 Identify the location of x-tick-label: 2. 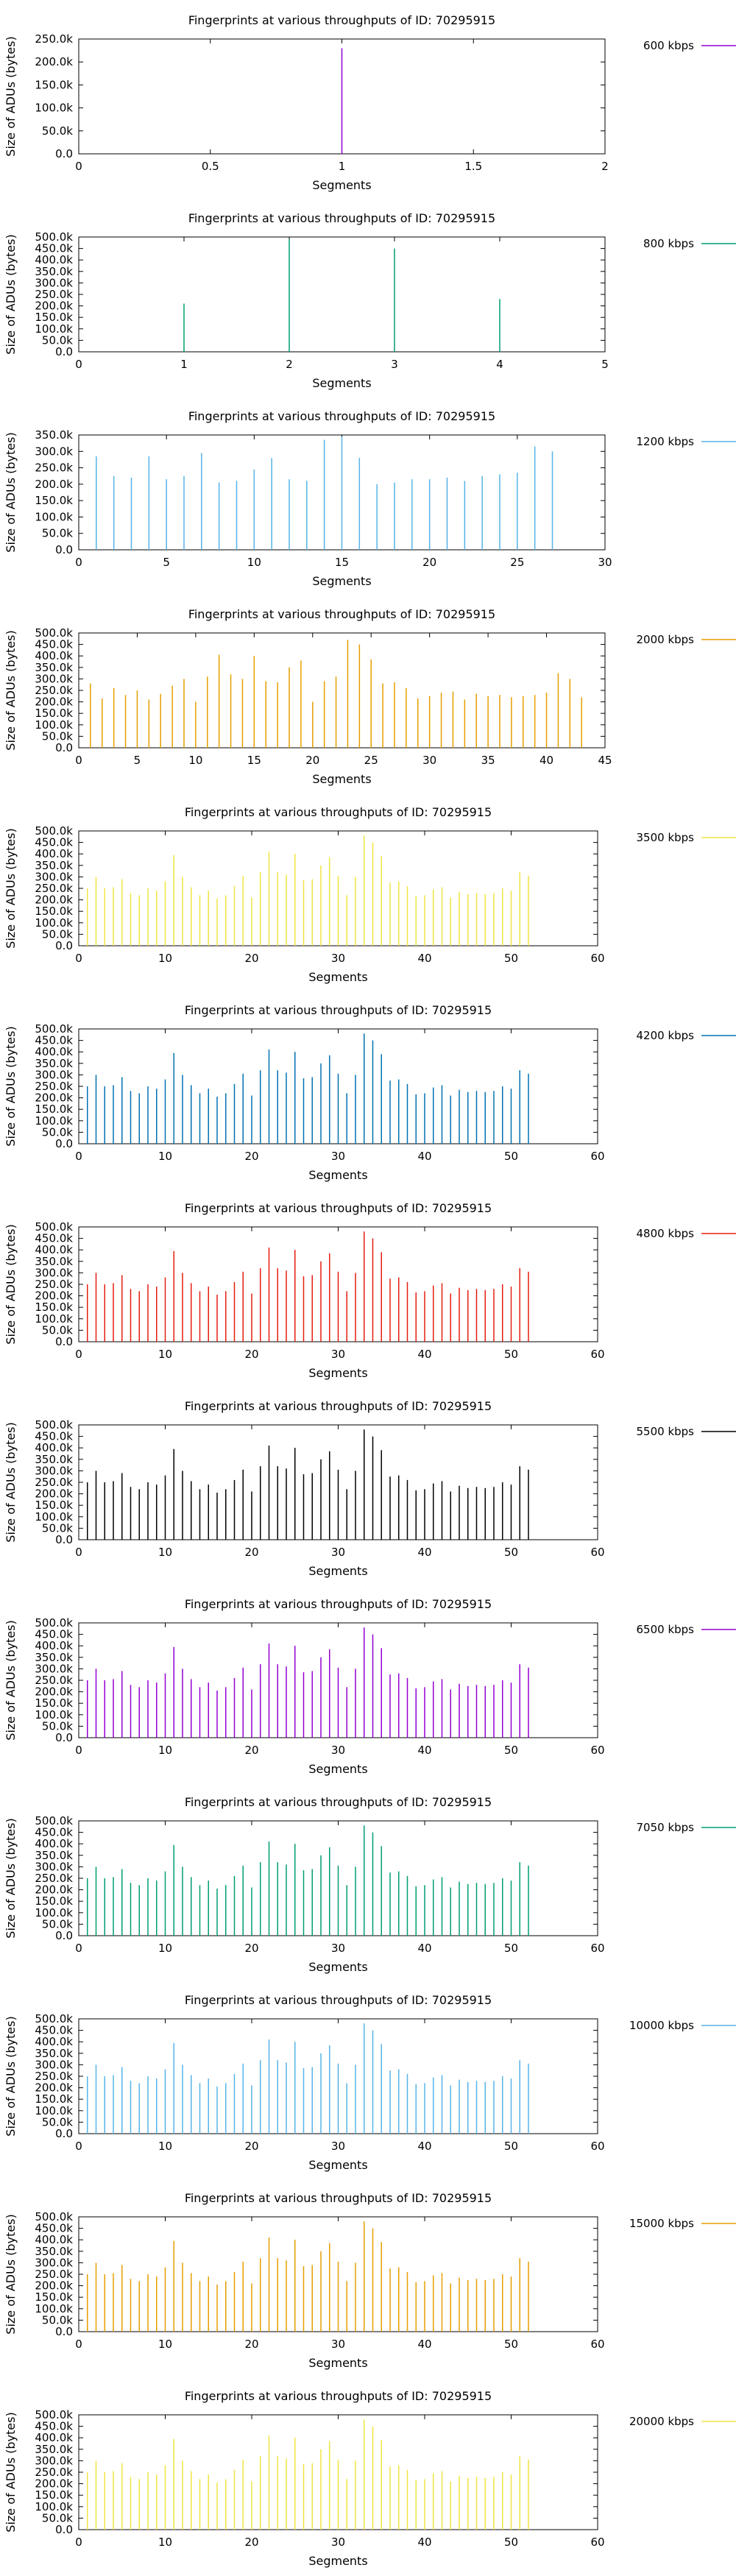
(605, 166).